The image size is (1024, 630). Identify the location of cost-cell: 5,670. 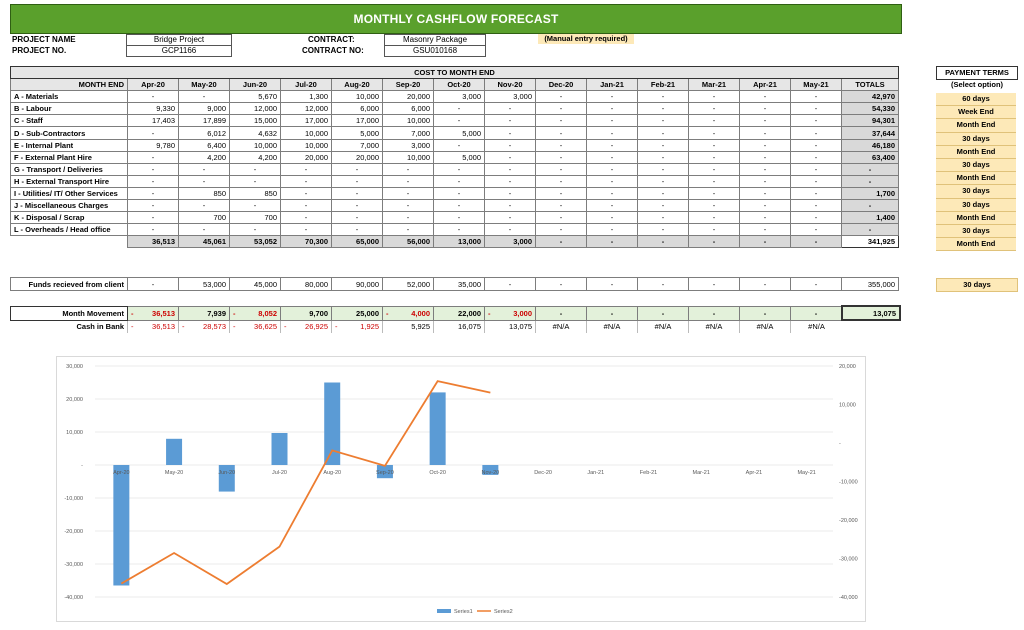
(255, 97).